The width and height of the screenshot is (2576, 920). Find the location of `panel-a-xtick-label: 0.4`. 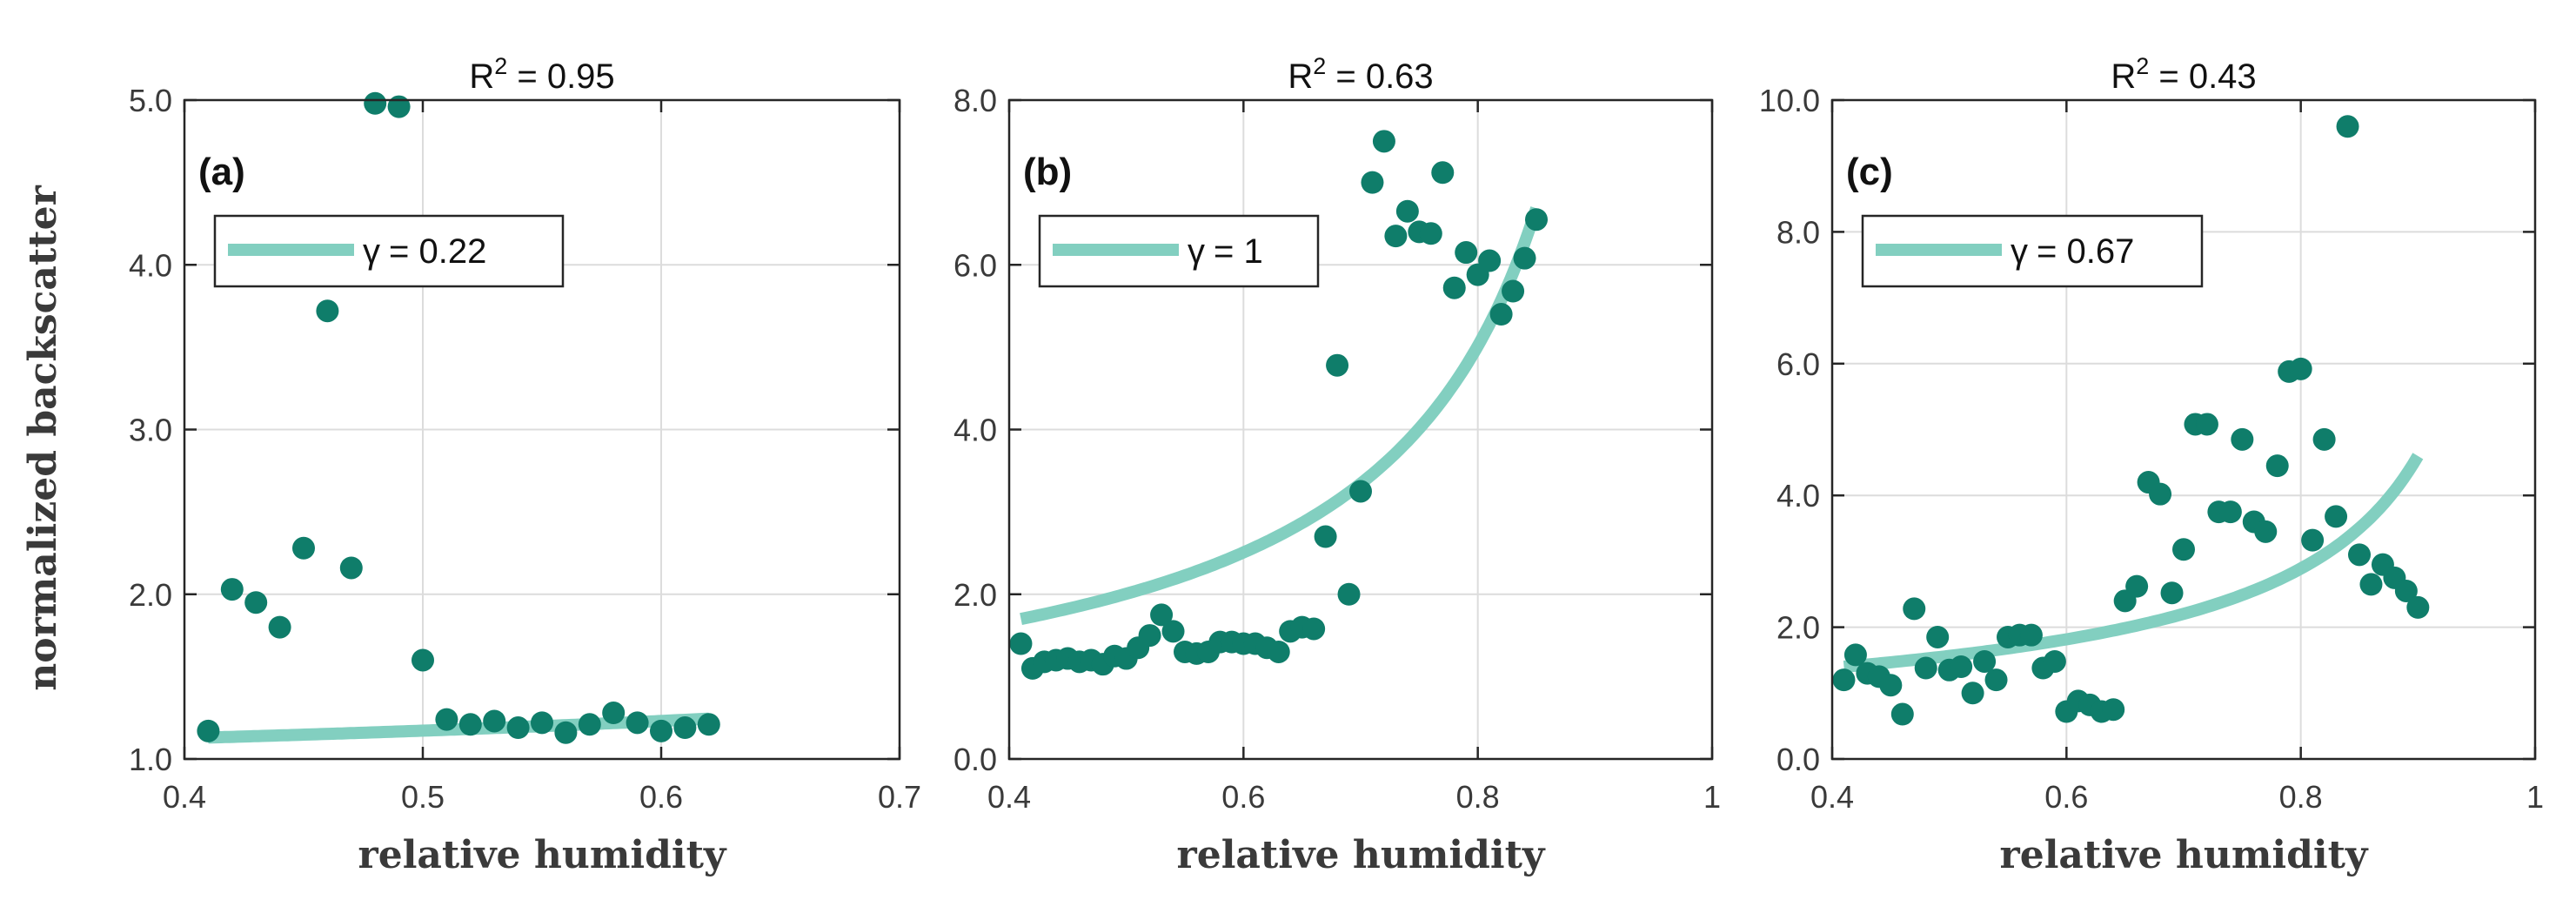

panel-a-xtick-label: 0.4 is located at coordinates (184, 797).